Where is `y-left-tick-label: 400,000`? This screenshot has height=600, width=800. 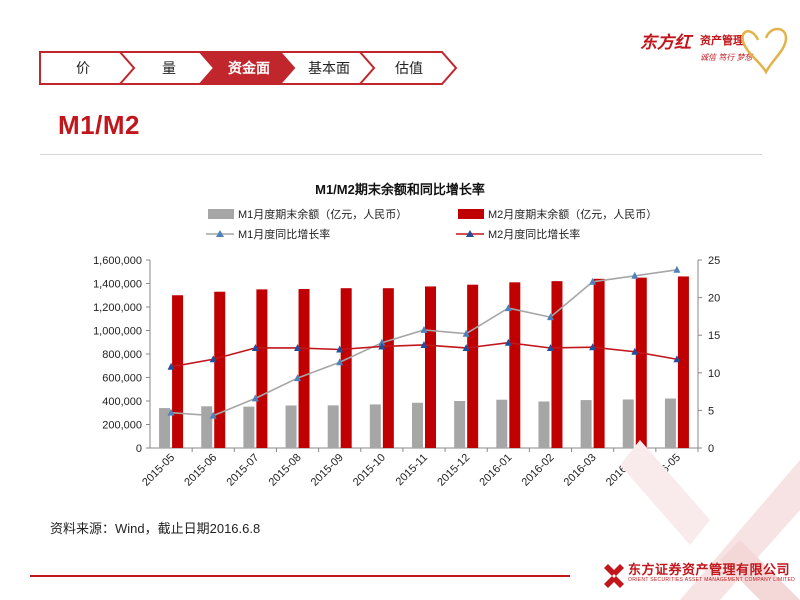
y-left-tick-label: 400,000 is located at coordinates (122, 402).